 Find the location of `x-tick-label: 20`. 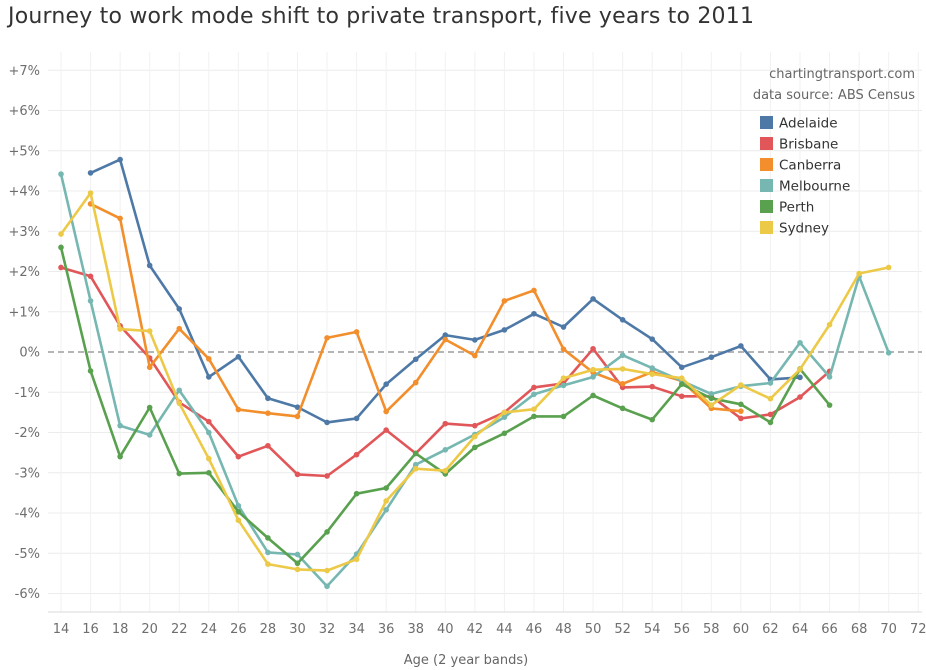

x-tick-label: 20 is located at coordinates (149, 629).